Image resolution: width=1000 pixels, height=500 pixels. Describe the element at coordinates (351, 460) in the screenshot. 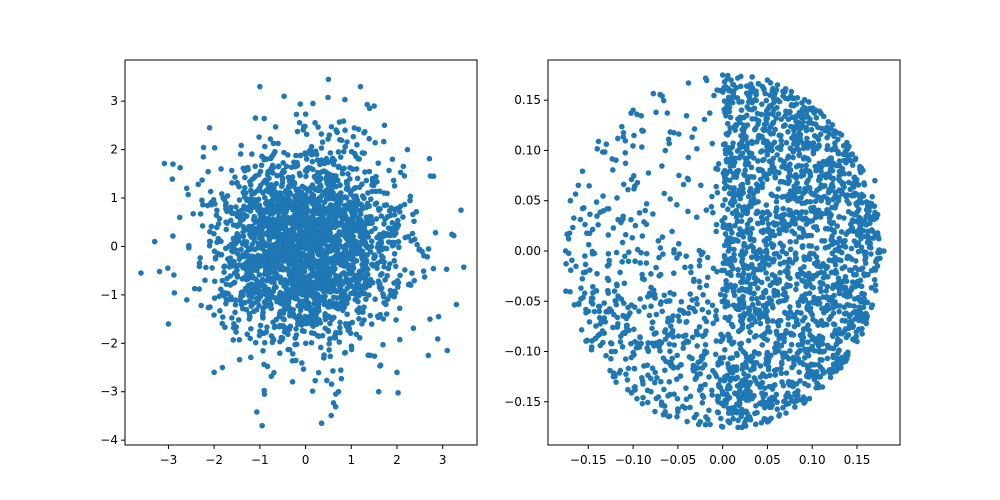

I see `left-x-tick-label: 1` at that location.